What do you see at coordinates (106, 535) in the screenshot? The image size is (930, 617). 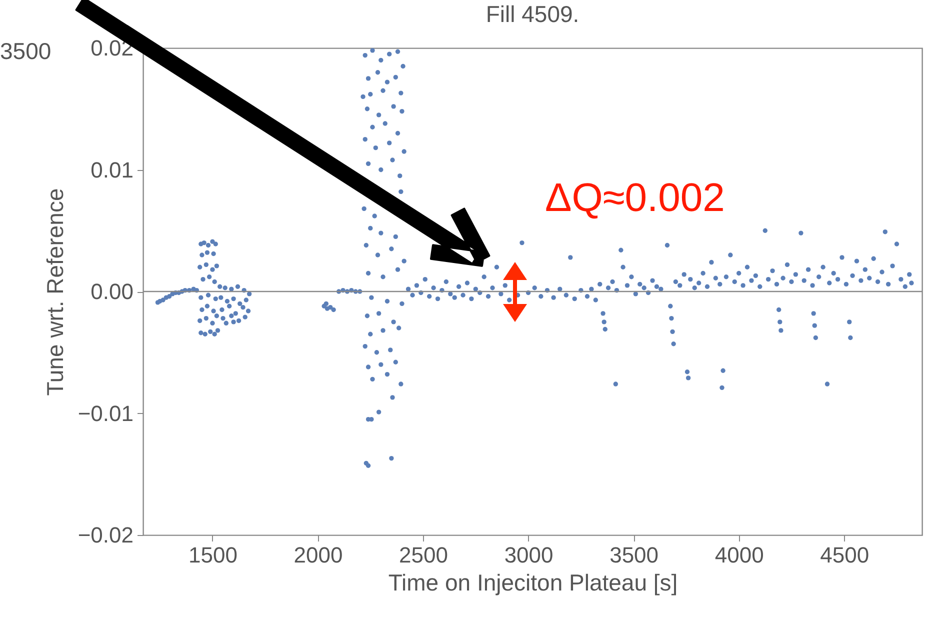 I see `y-tick-label: −0.02` at bounding box center [106, 535].